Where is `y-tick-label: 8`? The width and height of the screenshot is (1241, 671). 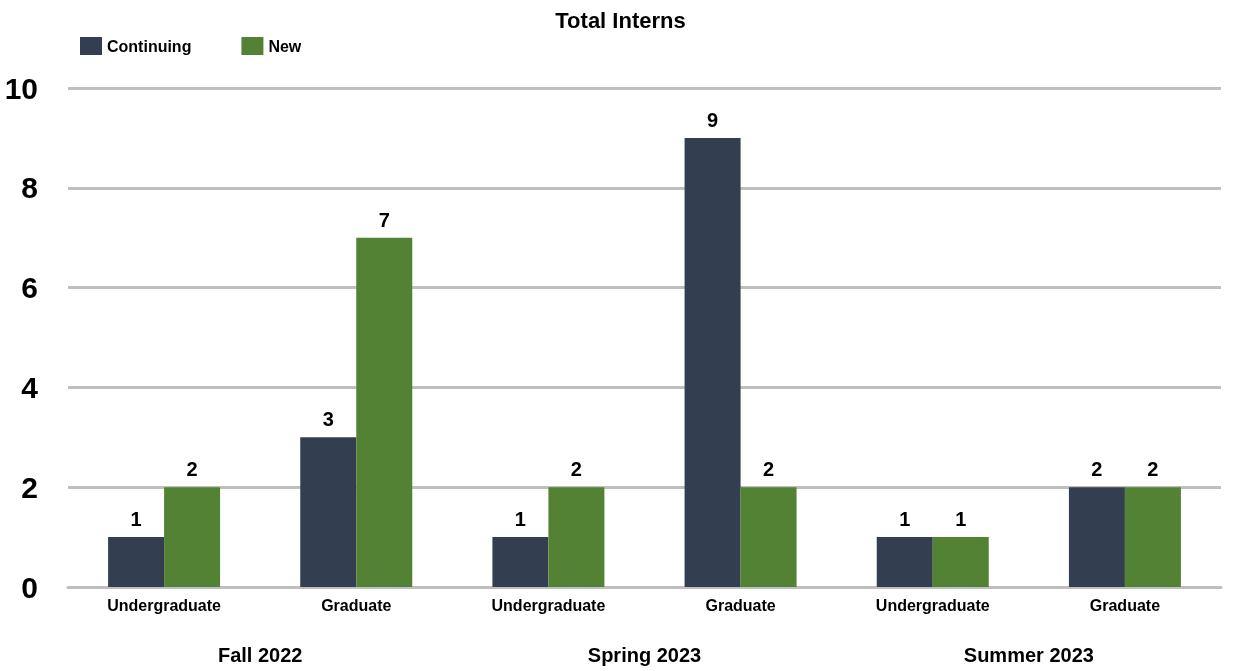
y-tick-label: 8 is located at coordinates (29, 188).